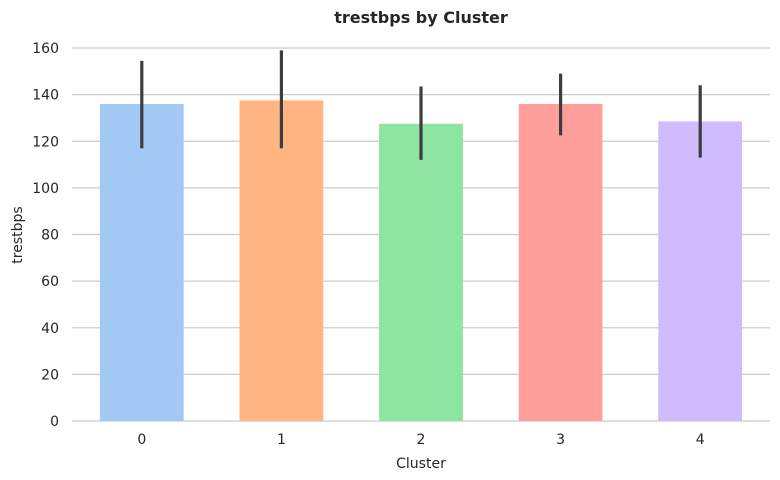  What do you see at coordinates (141, 440) in the screenshot?
I see `x-tick-label: 0` at bounding box center [141, 440].